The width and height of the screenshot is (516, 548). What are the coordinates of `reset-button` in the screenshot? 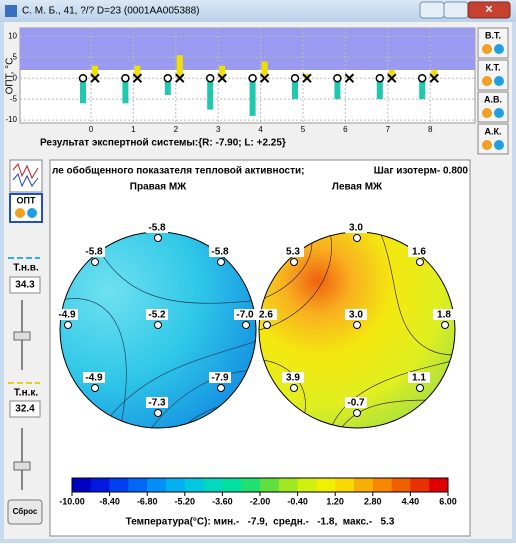 It's located at (25, 512).